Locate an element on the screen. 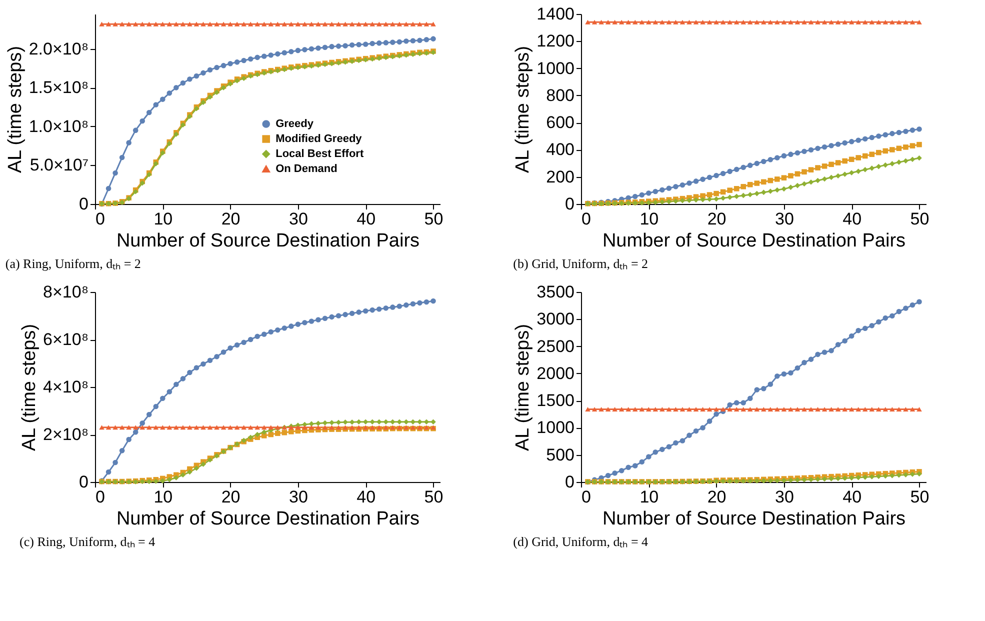  y-tick-label: 4×10⁸ is located at coordinates (65, 387).